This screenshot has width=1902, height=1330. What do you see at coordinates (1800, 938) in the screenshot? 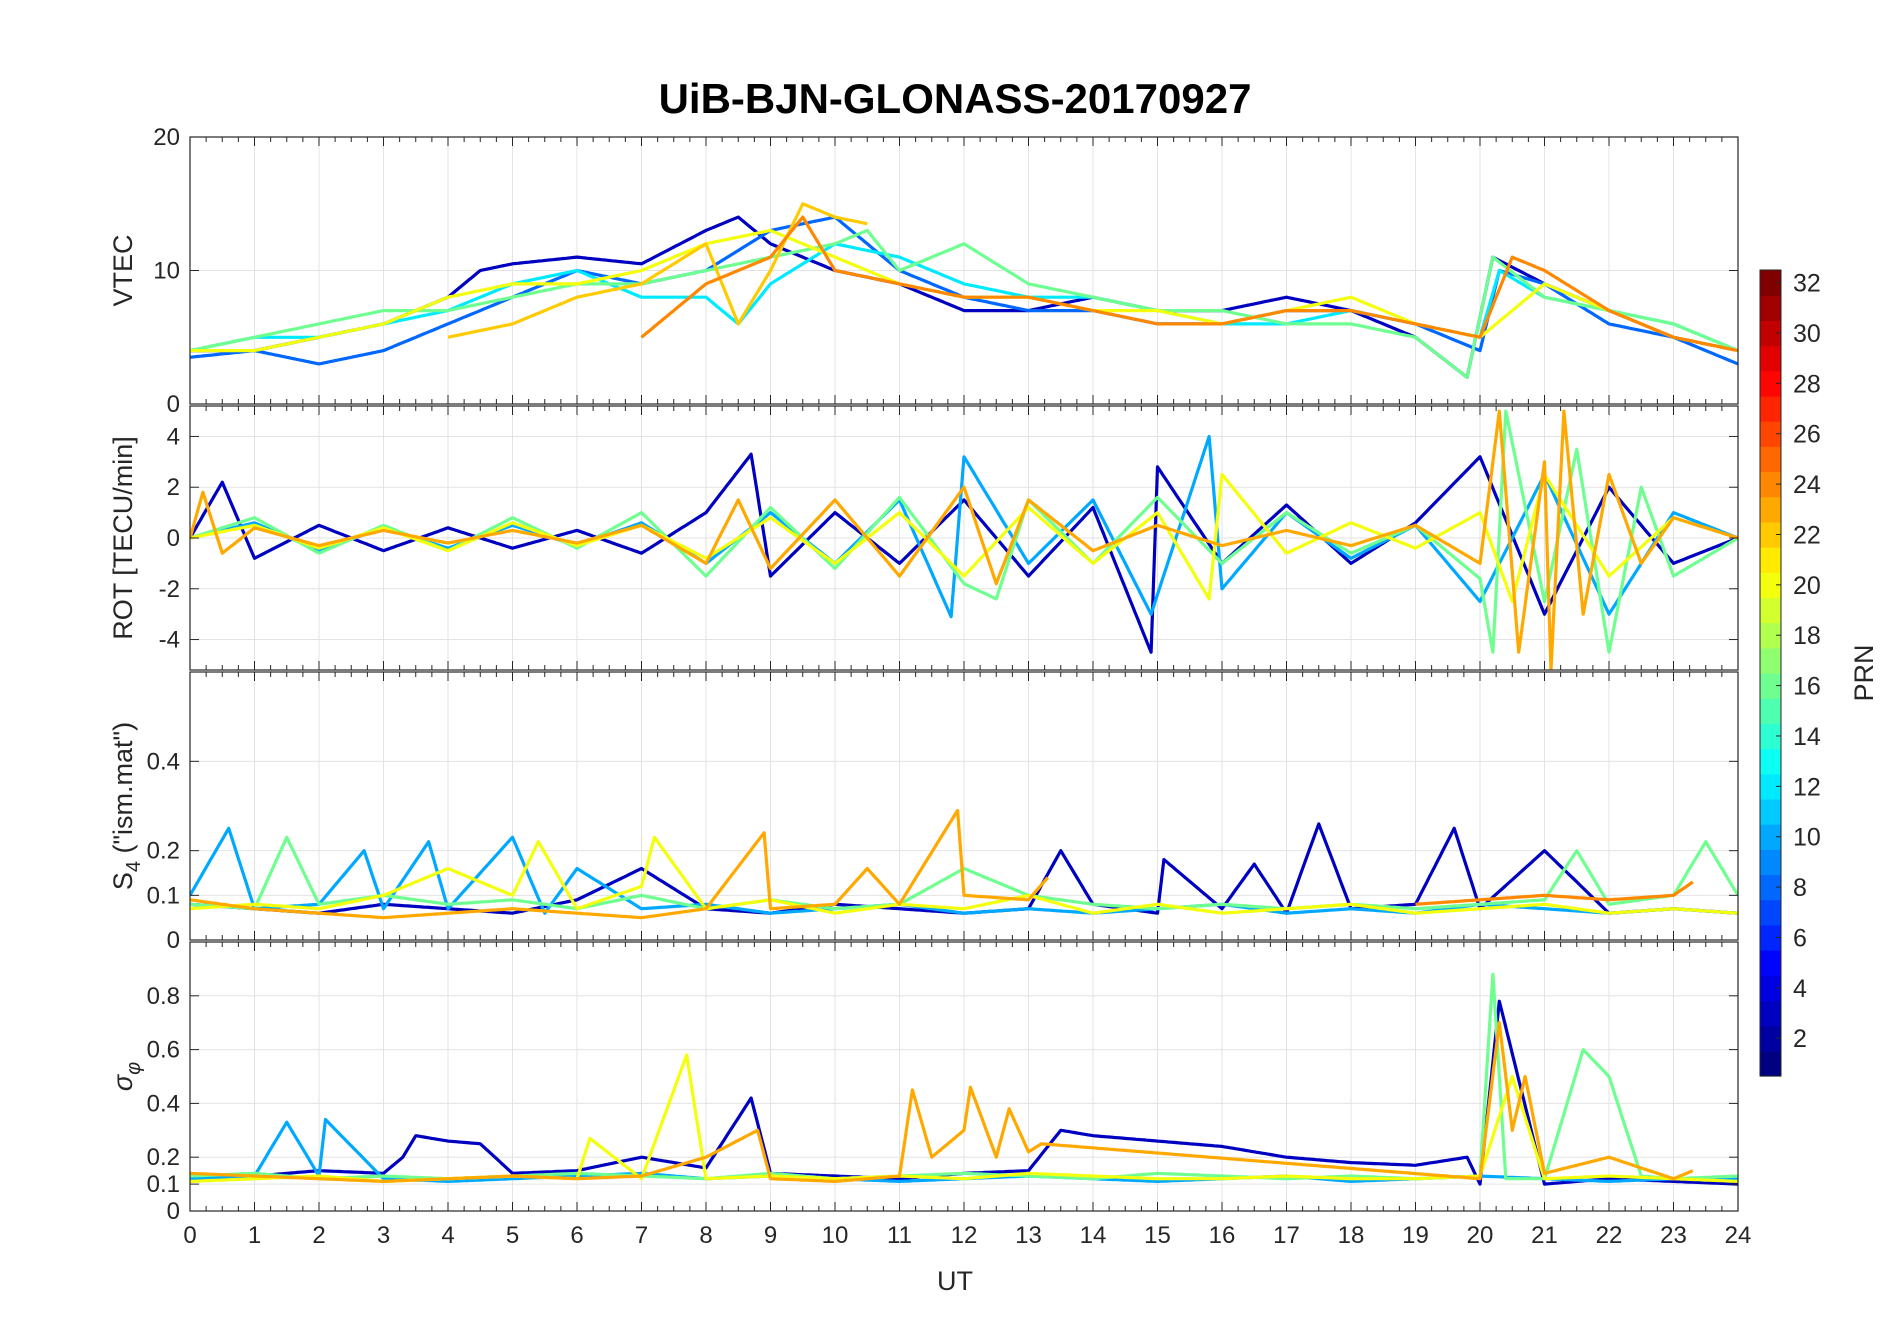
I see `colorbar-tick-label: 6` at bounding box center [1800, 938].